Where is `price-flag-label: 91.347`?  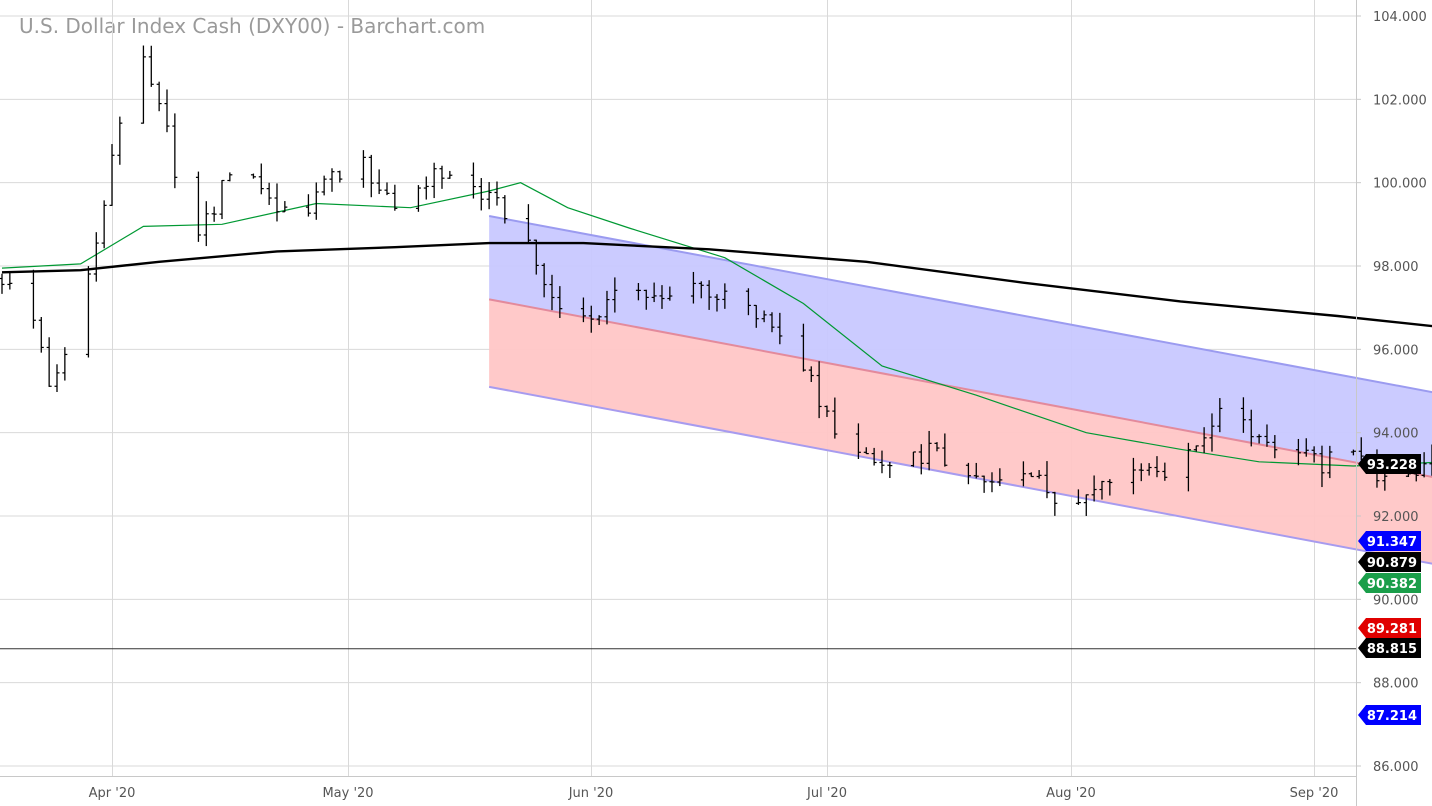
price-flag-label: 91.347 is located at coordinates (1392, 542).